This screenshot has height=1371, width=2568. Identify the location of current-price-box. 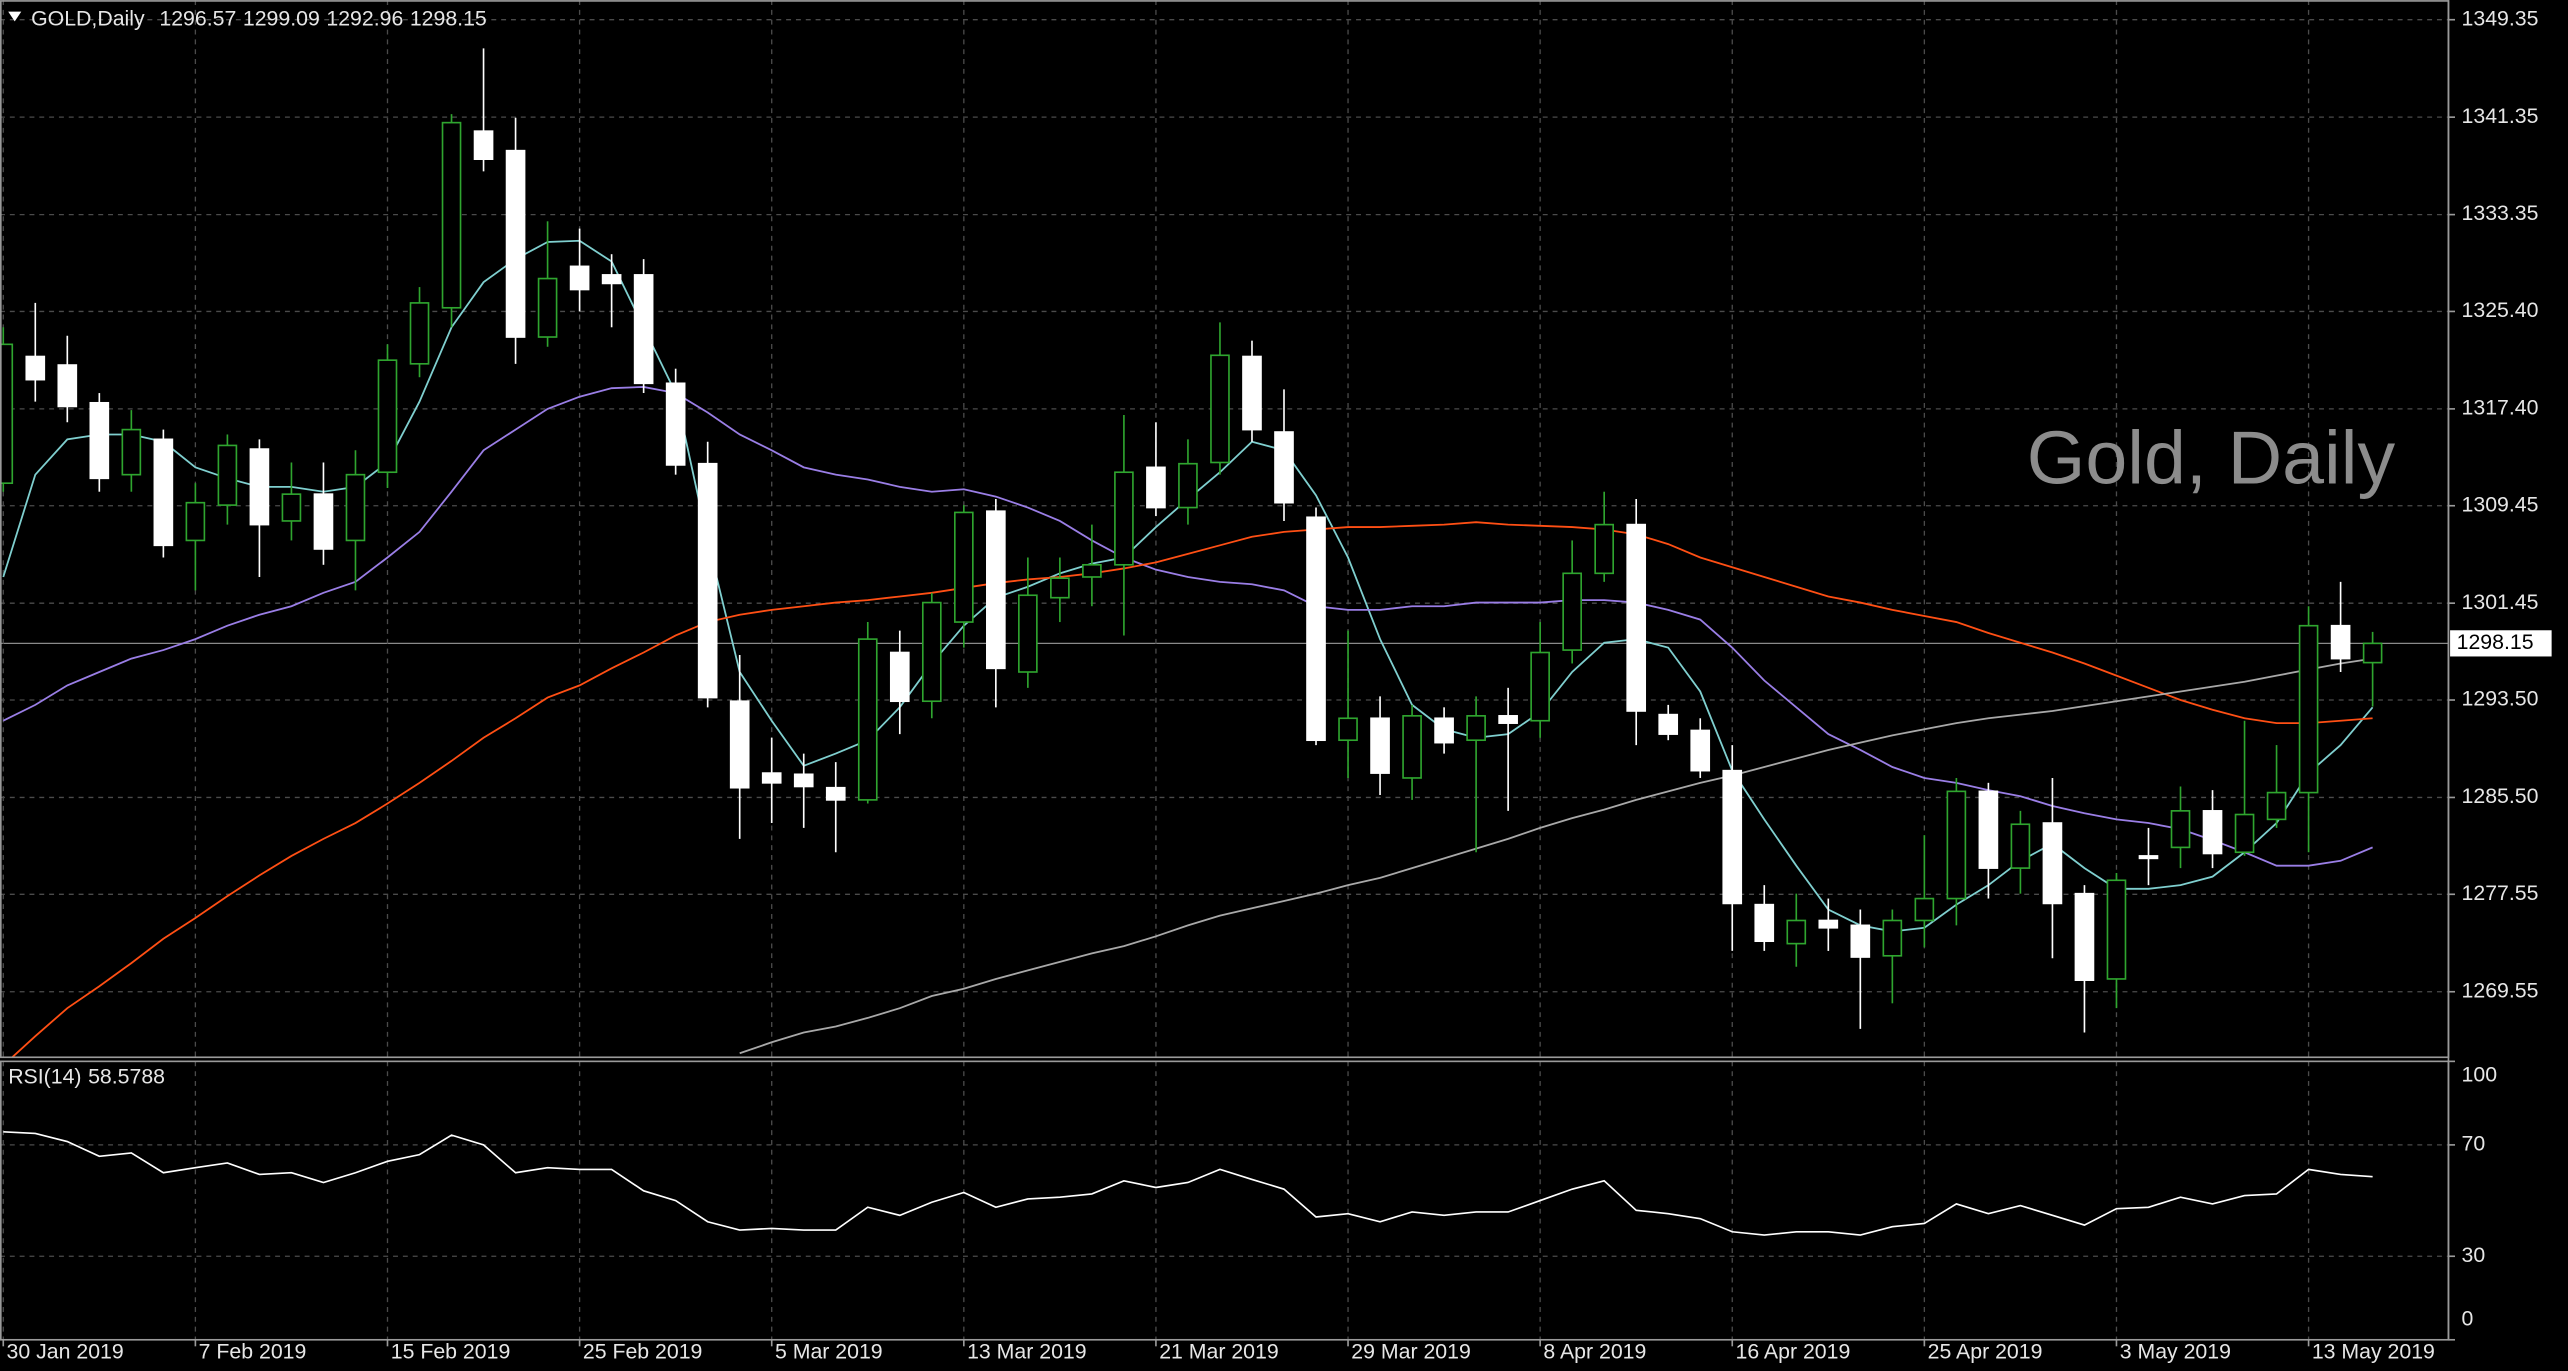
(2501, 643).